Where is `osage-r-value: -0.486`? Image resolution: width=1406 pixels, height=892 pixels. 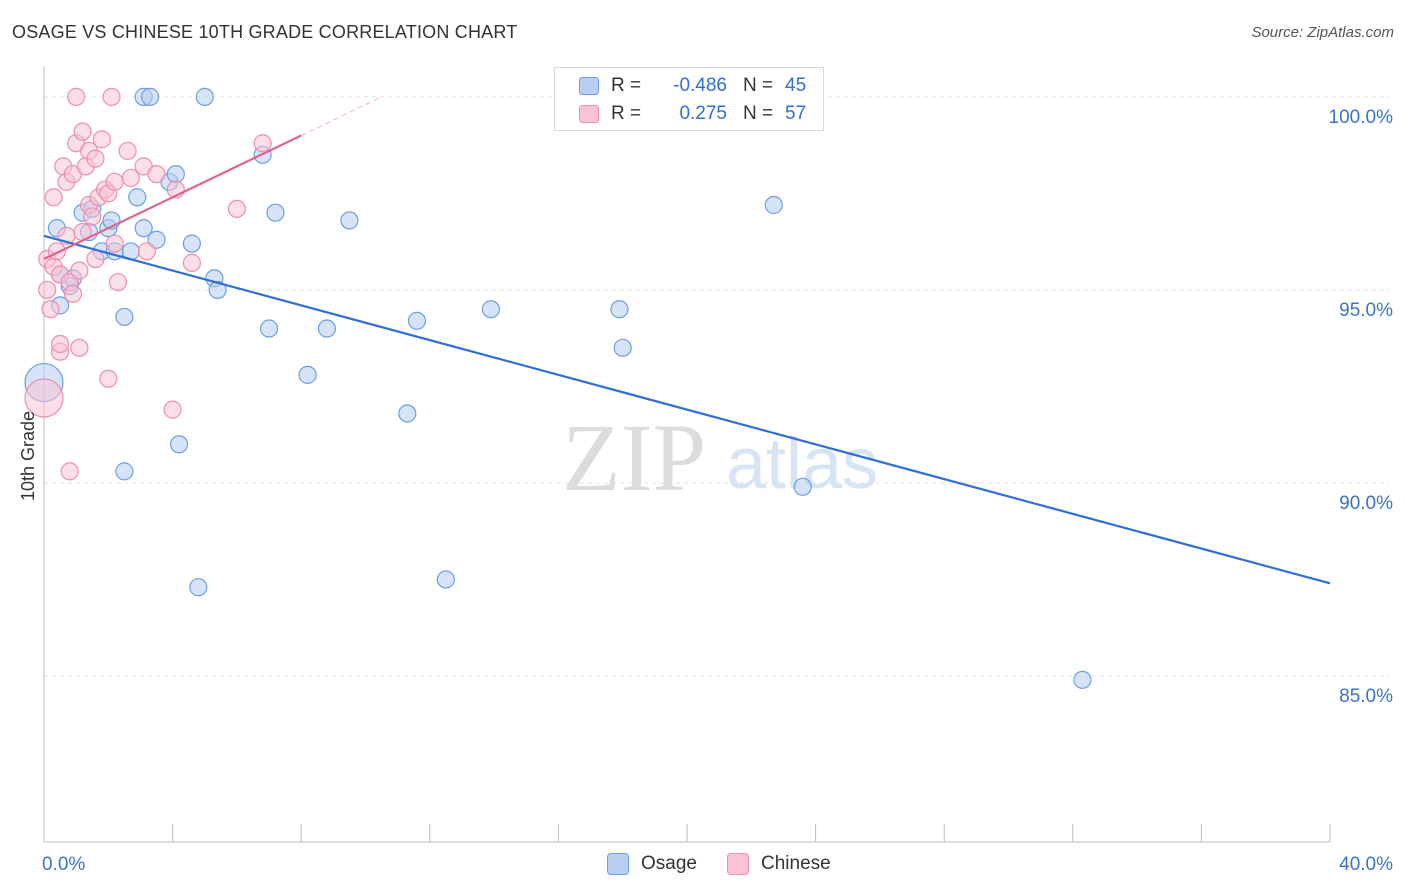
osage-r-value: -0.486 is located at coordinates (700, 85).